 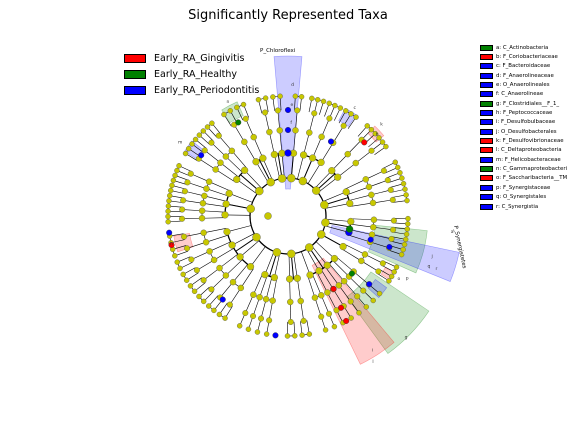 I want to click on clade-key-label: k: F_Desulfovibrionaceae, so click(x=530, y=141).